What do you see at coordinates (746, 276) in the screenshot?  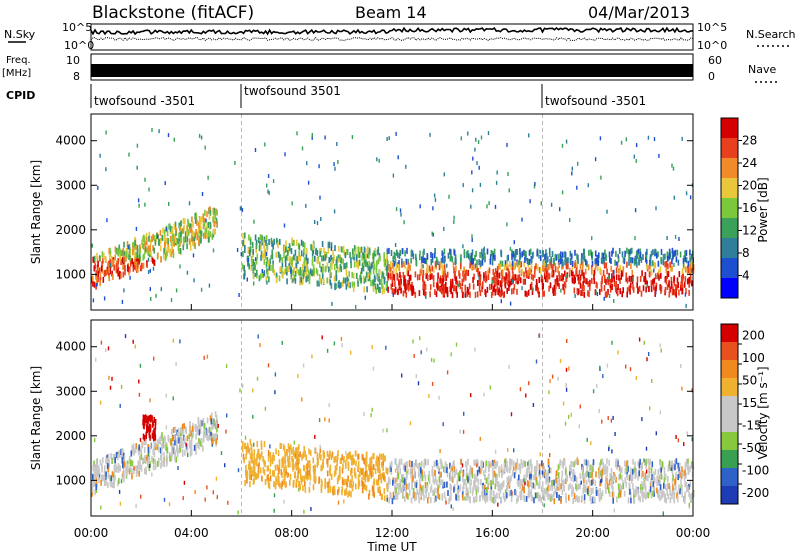 I see `colorbar-tick-label: 4` at bounding box center [746, 276].